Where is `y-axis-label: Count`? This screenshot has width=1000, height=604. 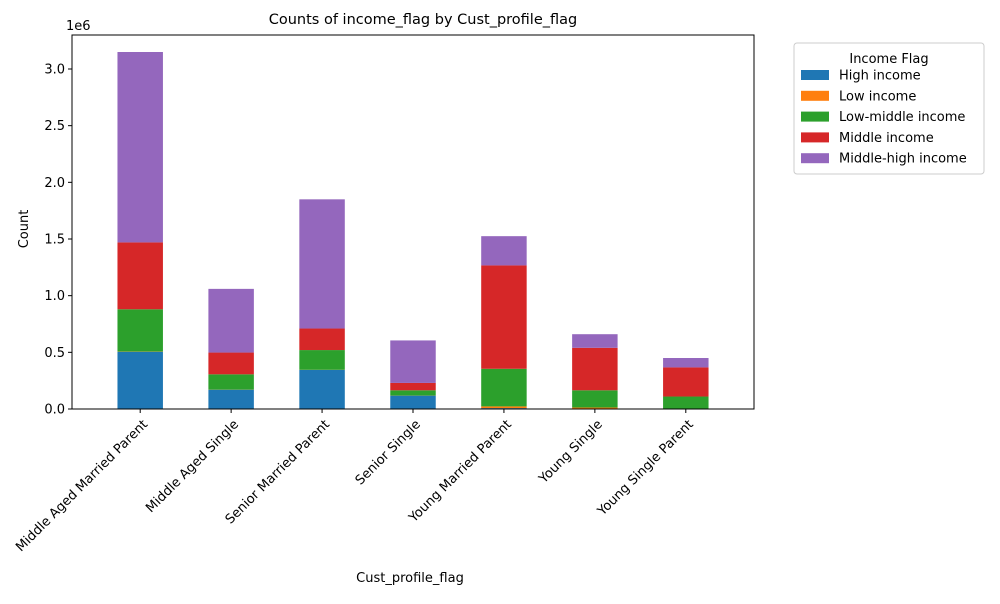
y-axis-label: Count is located at coordinates (24, 229).